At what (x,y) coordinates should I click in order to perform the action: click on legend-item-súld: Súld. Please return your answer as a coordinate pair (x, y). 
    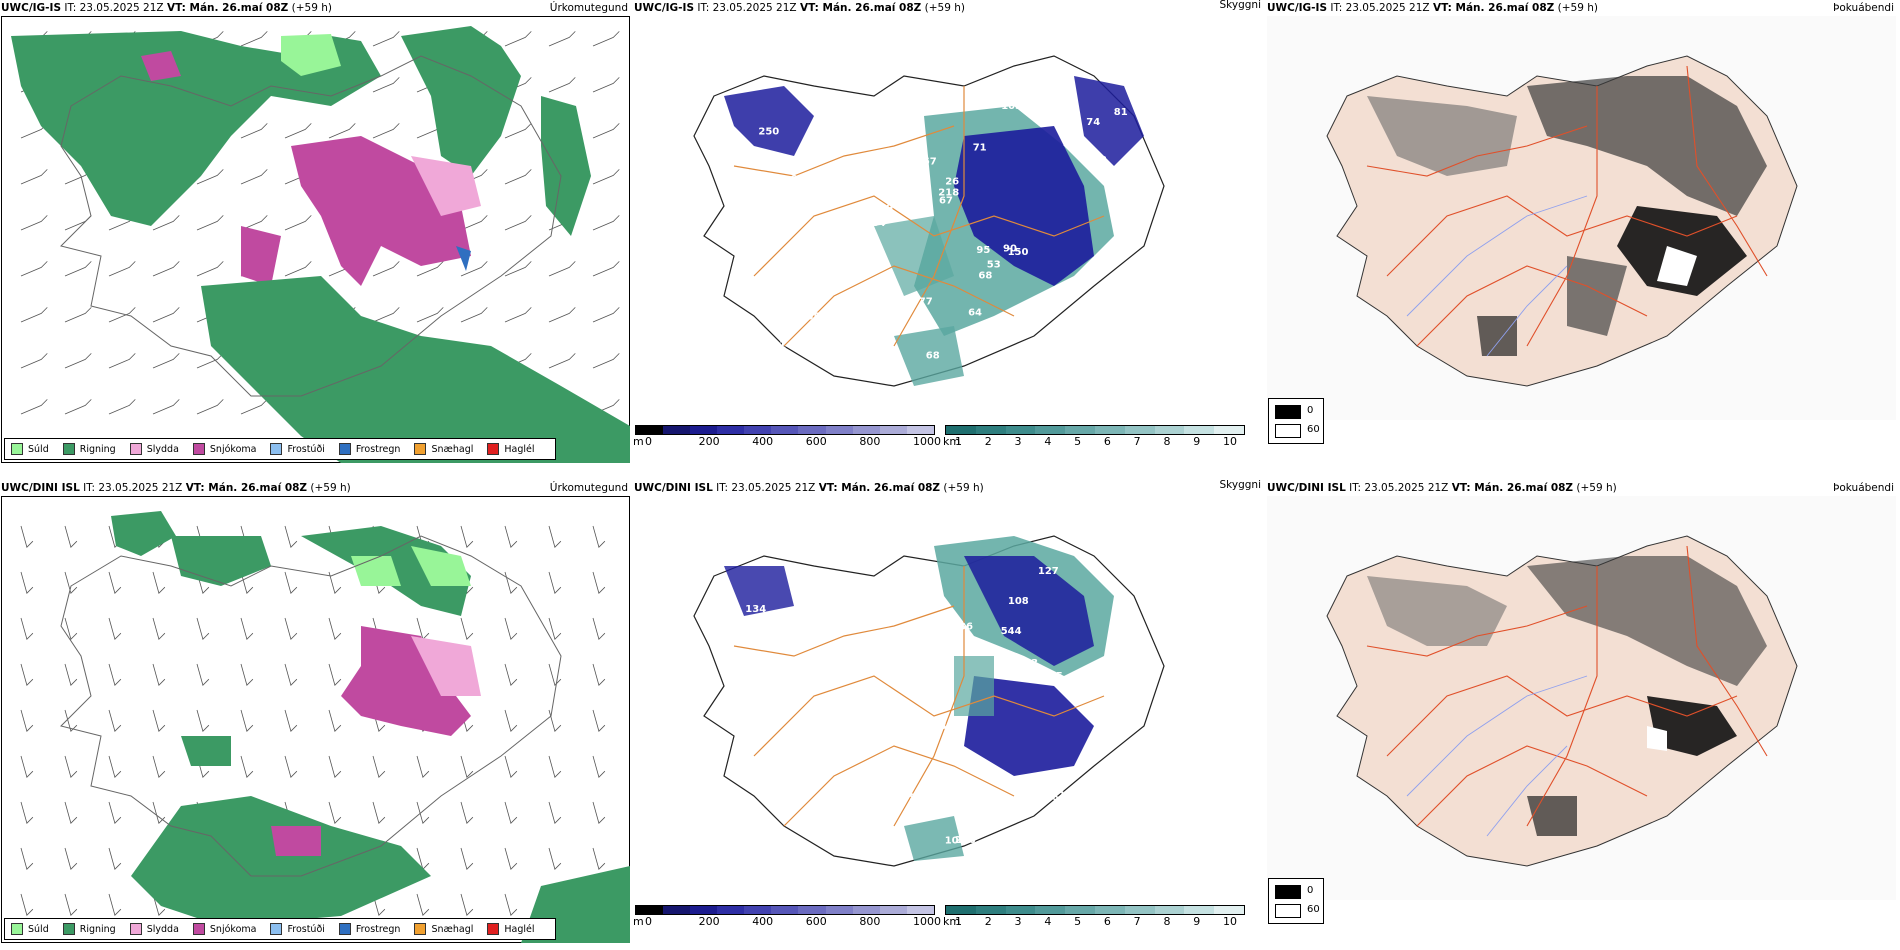
    Looking at the image, I should click on (30, 929).